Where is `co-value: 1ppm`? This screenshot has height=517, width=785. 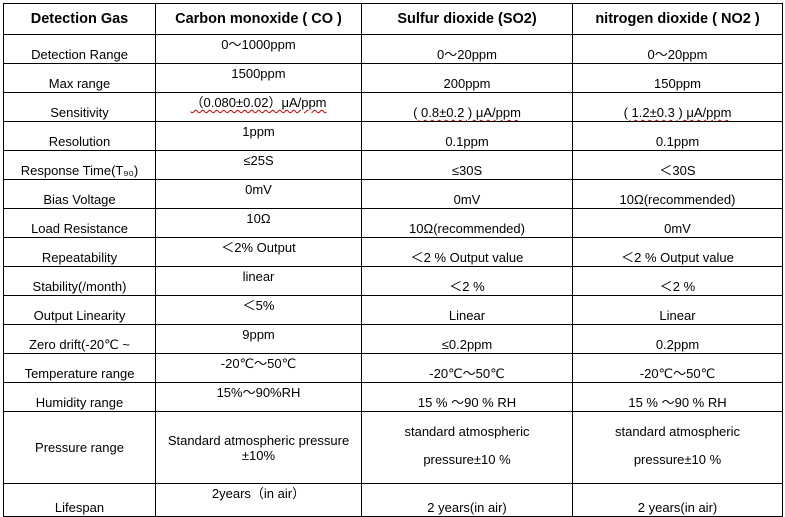
co-value: 1ppm is located at coordinates (258, 136).